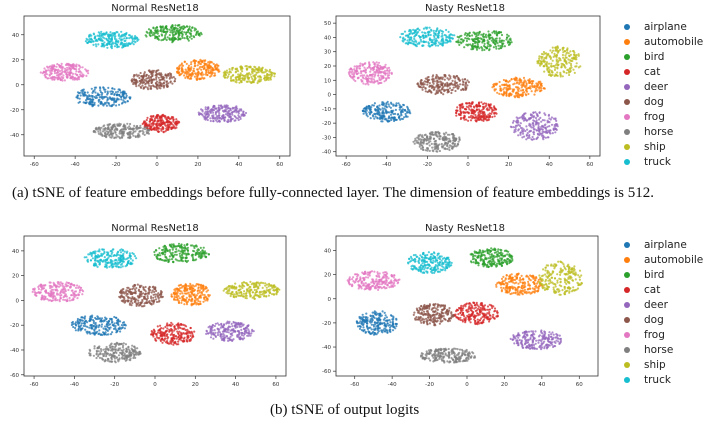  I want to click on legend-label: automobile, so click(674, 42).